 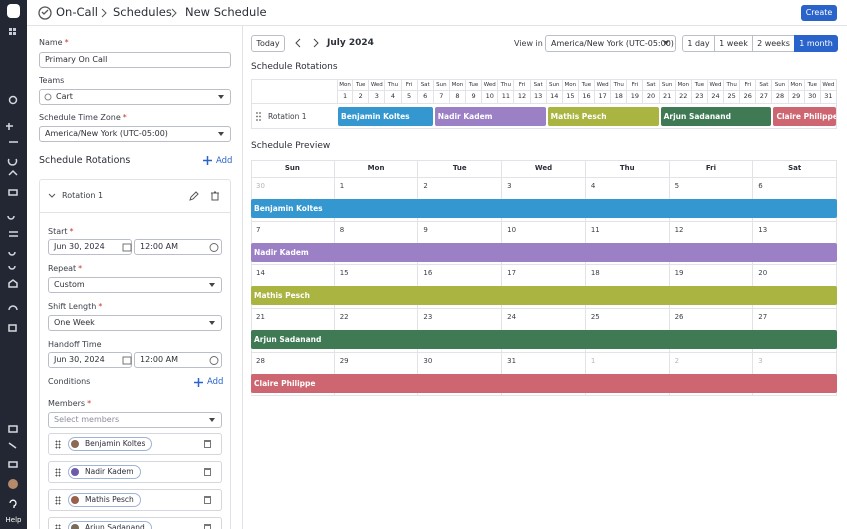 I want to click on timeline-date: 10, so click(x=490, y=97).